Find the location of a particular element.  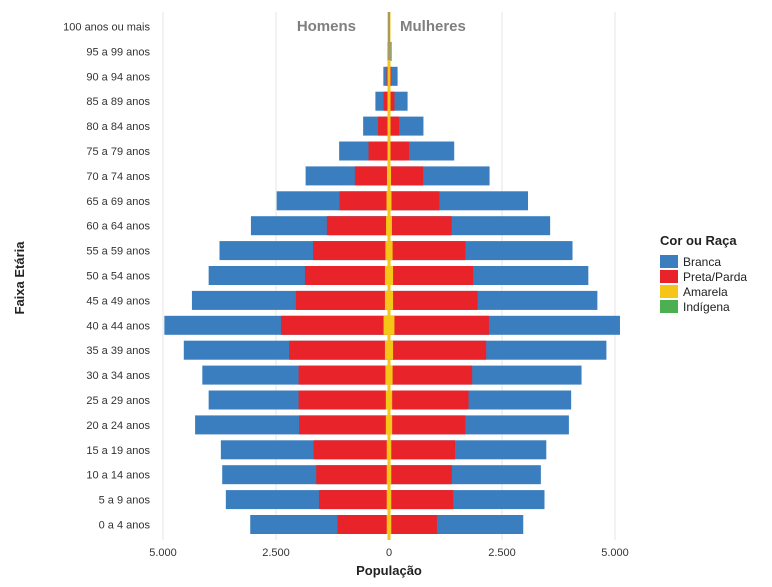

y-tick-label: 90 a 94 anos is located at coordinates (118, 77).